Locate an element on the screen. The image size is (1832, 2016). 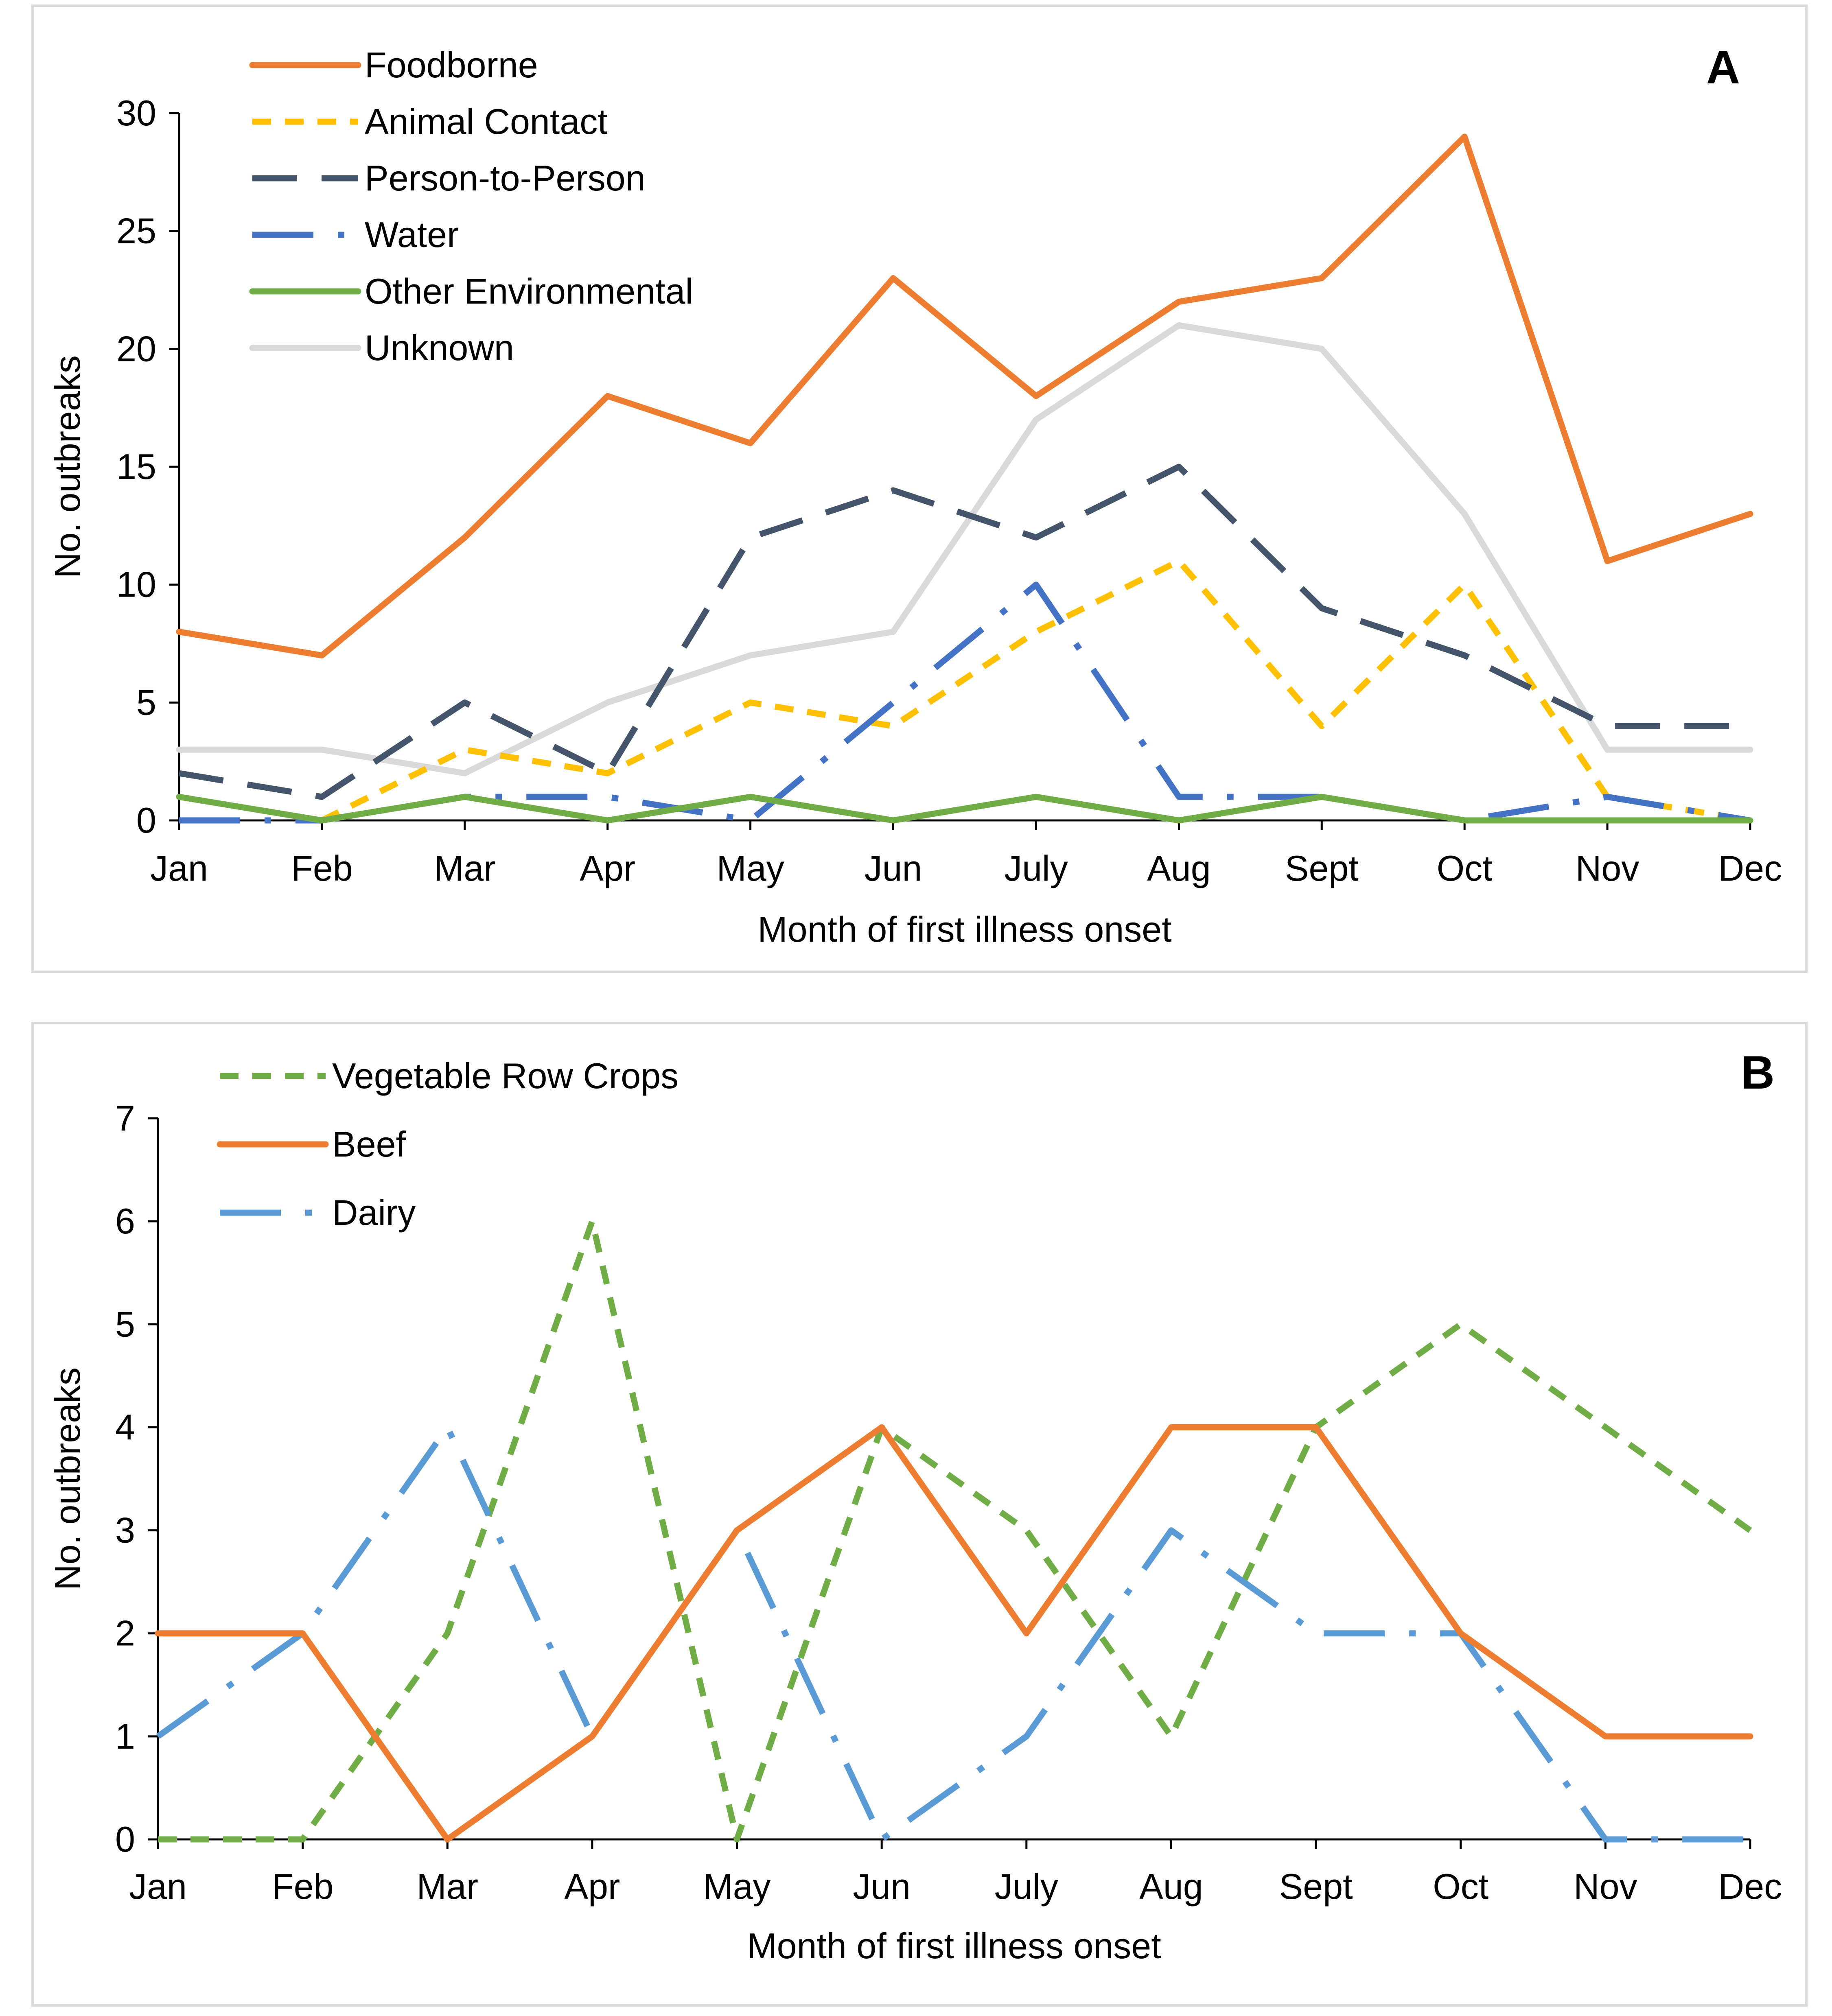
b-legend-label-beef: Beef is located at coordinates (369, 1144).